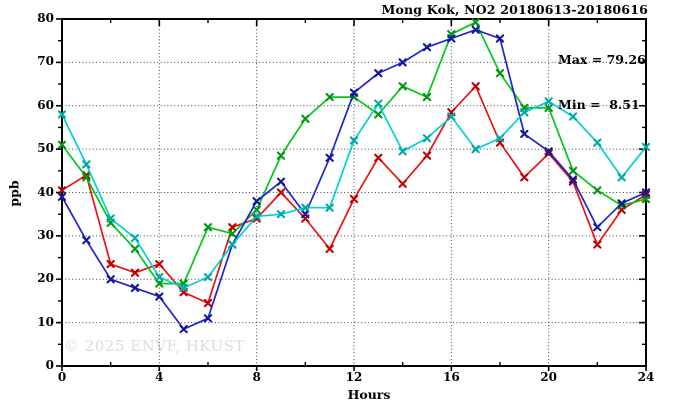 The width and height of the screenshot is (674, 409). What do you see at coordinates (154, 346) in the screenshot?
I see `watermark: © 2025 ENVF, HKUST` at bounding box center [154, 346].